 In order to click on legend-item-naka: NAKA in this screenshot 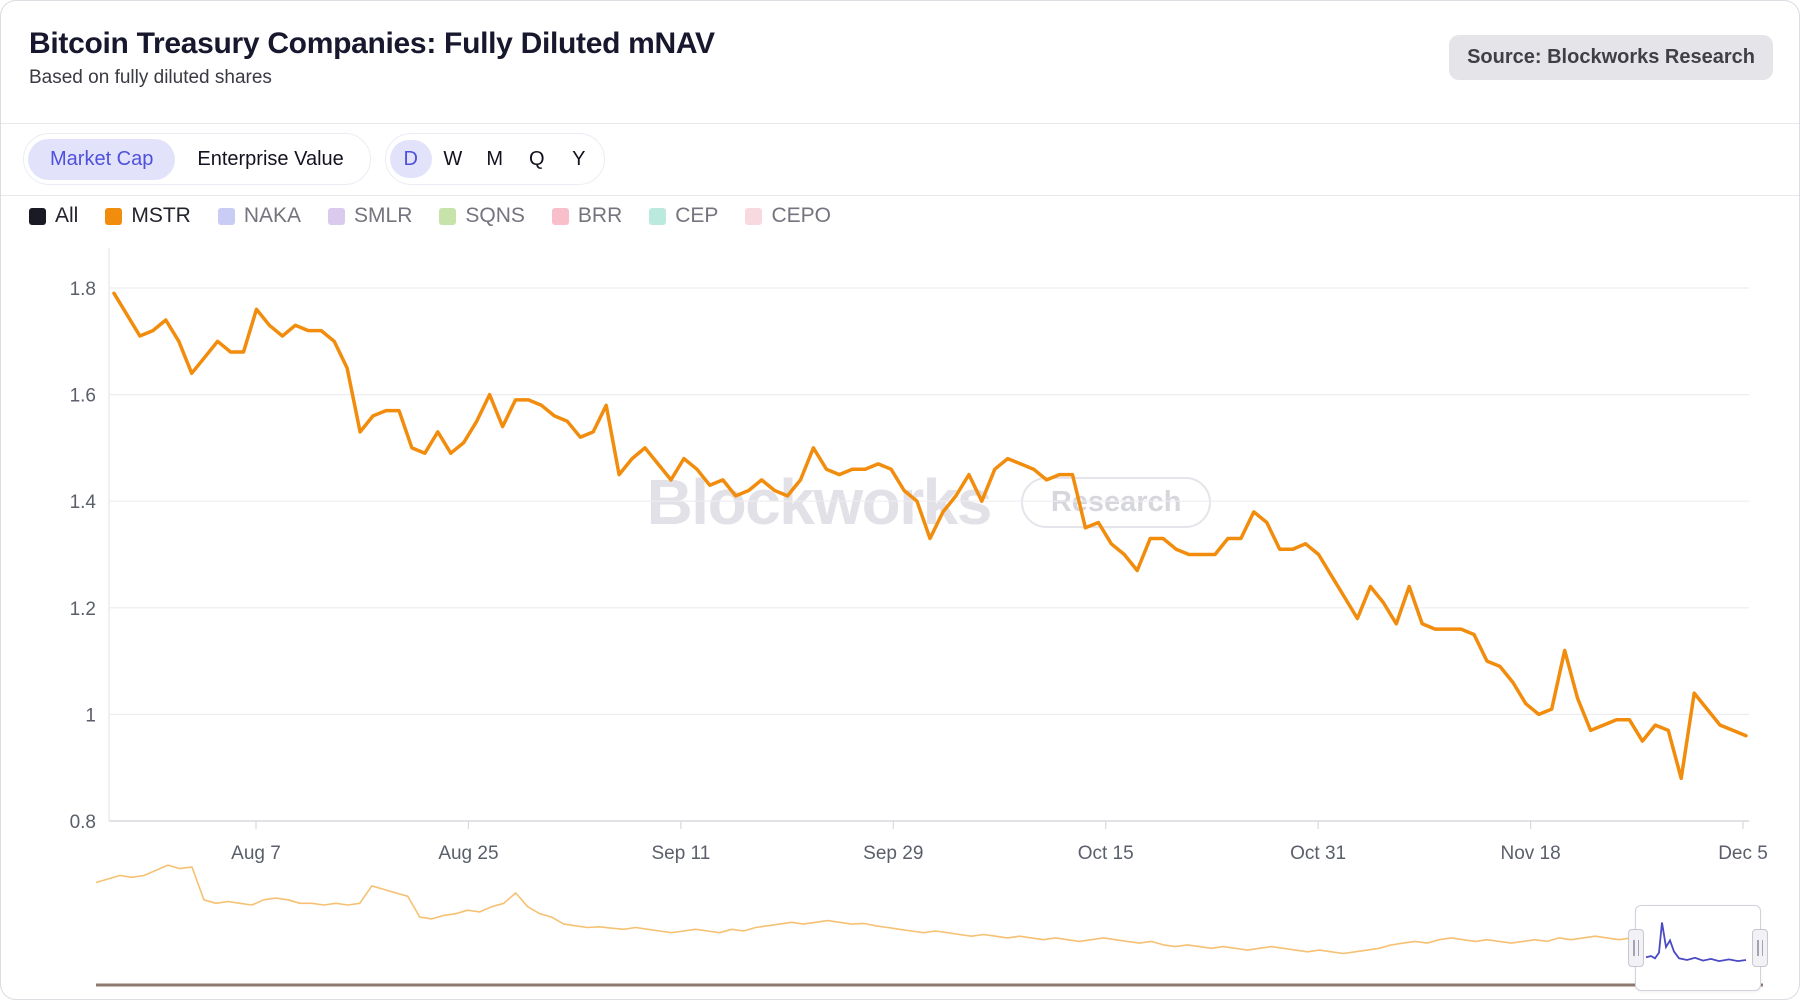, I will do `click(259, 216)`.